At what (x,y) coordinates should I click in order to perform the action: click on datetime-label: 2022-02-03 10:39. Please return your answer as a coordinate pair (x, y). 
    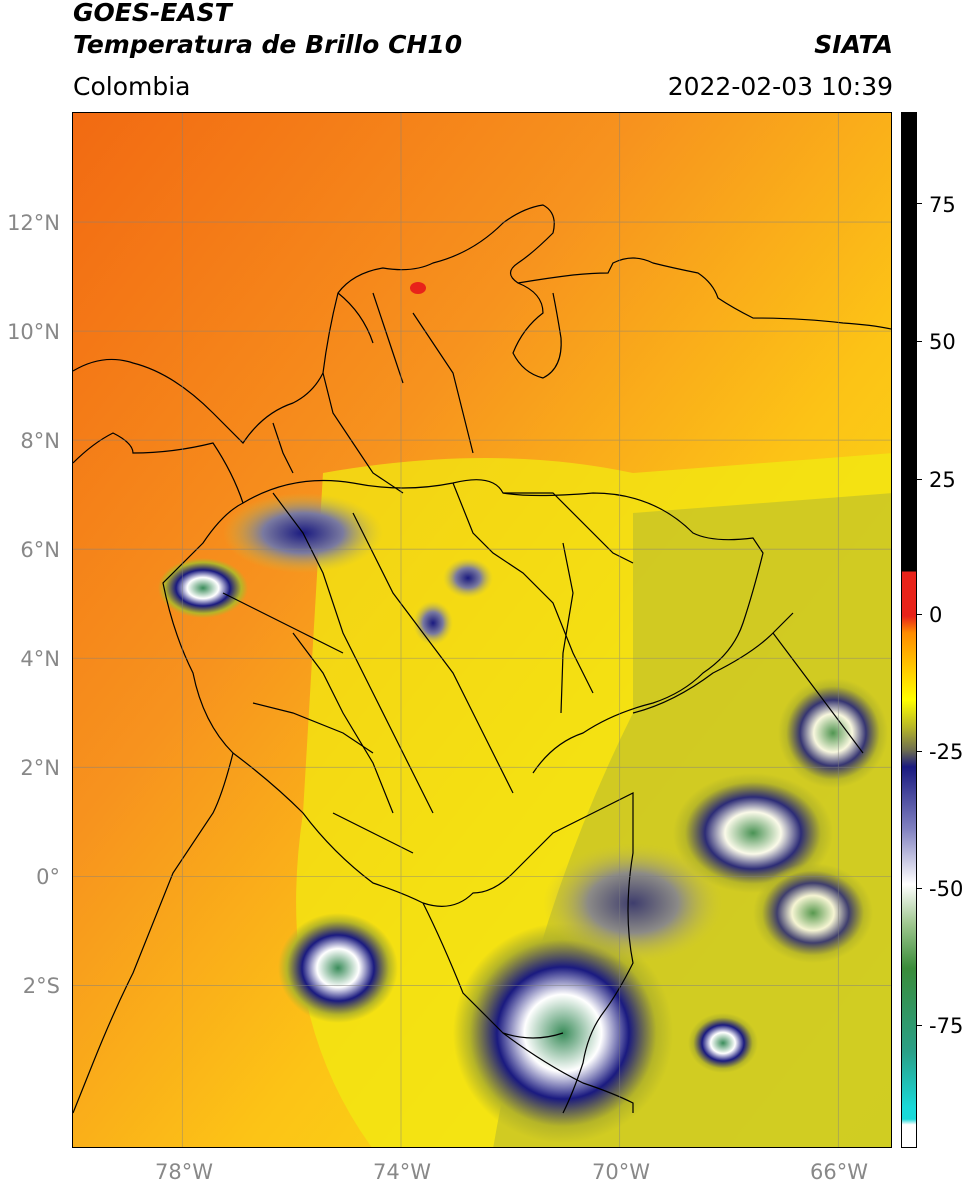
    Looking at the image, I should click on (780, 86).